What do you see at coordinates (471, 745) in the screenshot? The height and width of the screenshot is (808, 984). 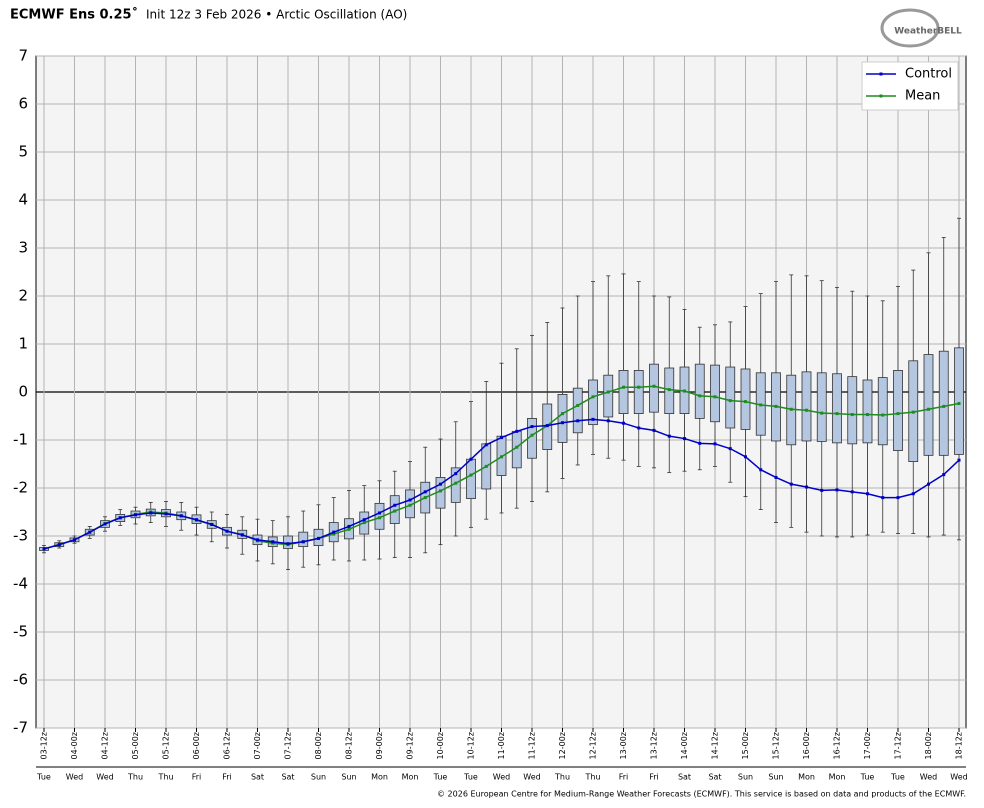 I see `x-tick-label: 10-12z` at bounding box center [471, 745].